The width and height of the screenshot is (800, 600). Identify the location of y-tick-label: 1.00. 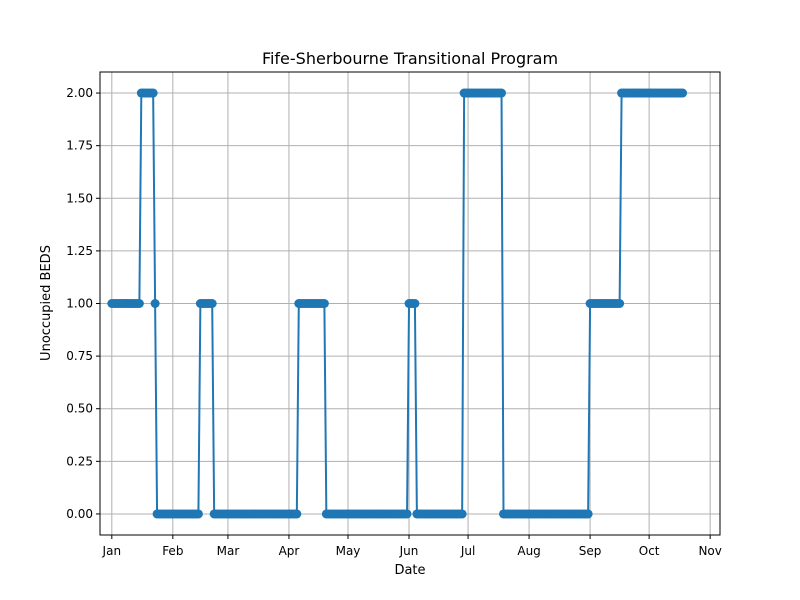
(79, 304).